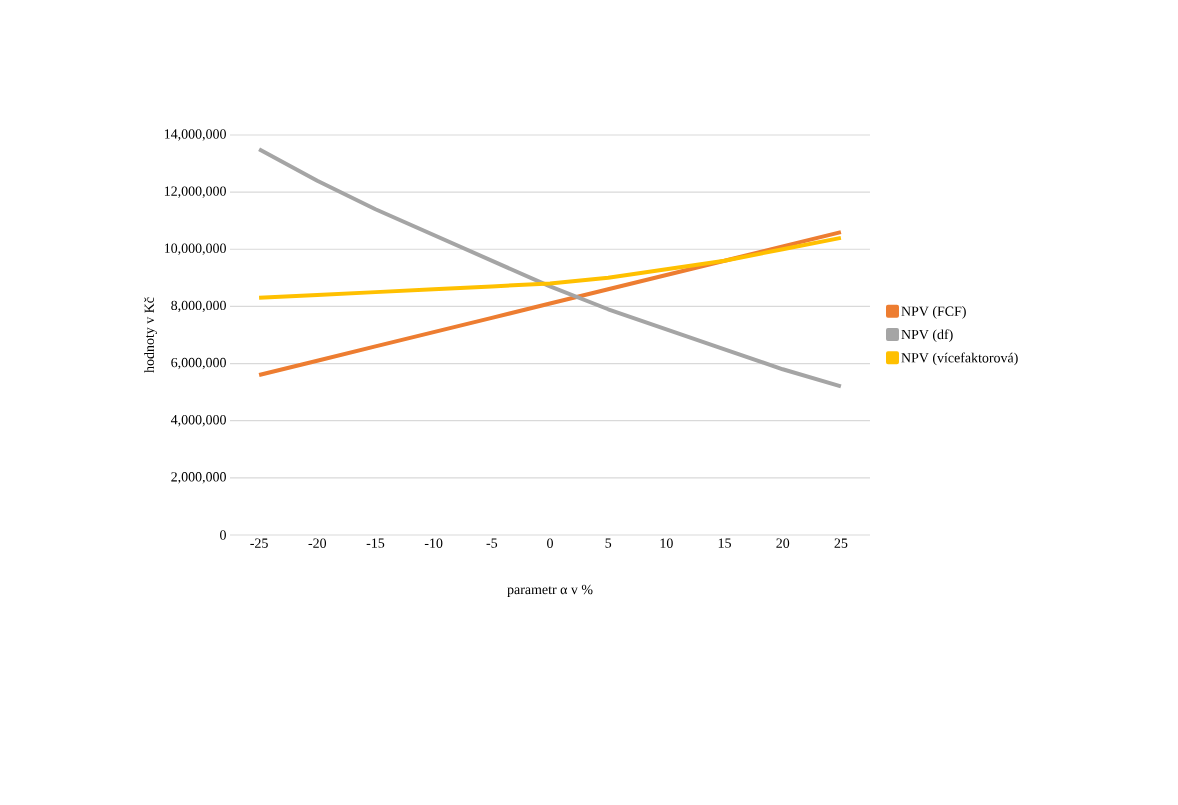 Image resolution: width=1178 pixels, height=805 pixels. I want to click on legend-label: NPV (vícefaktorová), so click(959, 359).